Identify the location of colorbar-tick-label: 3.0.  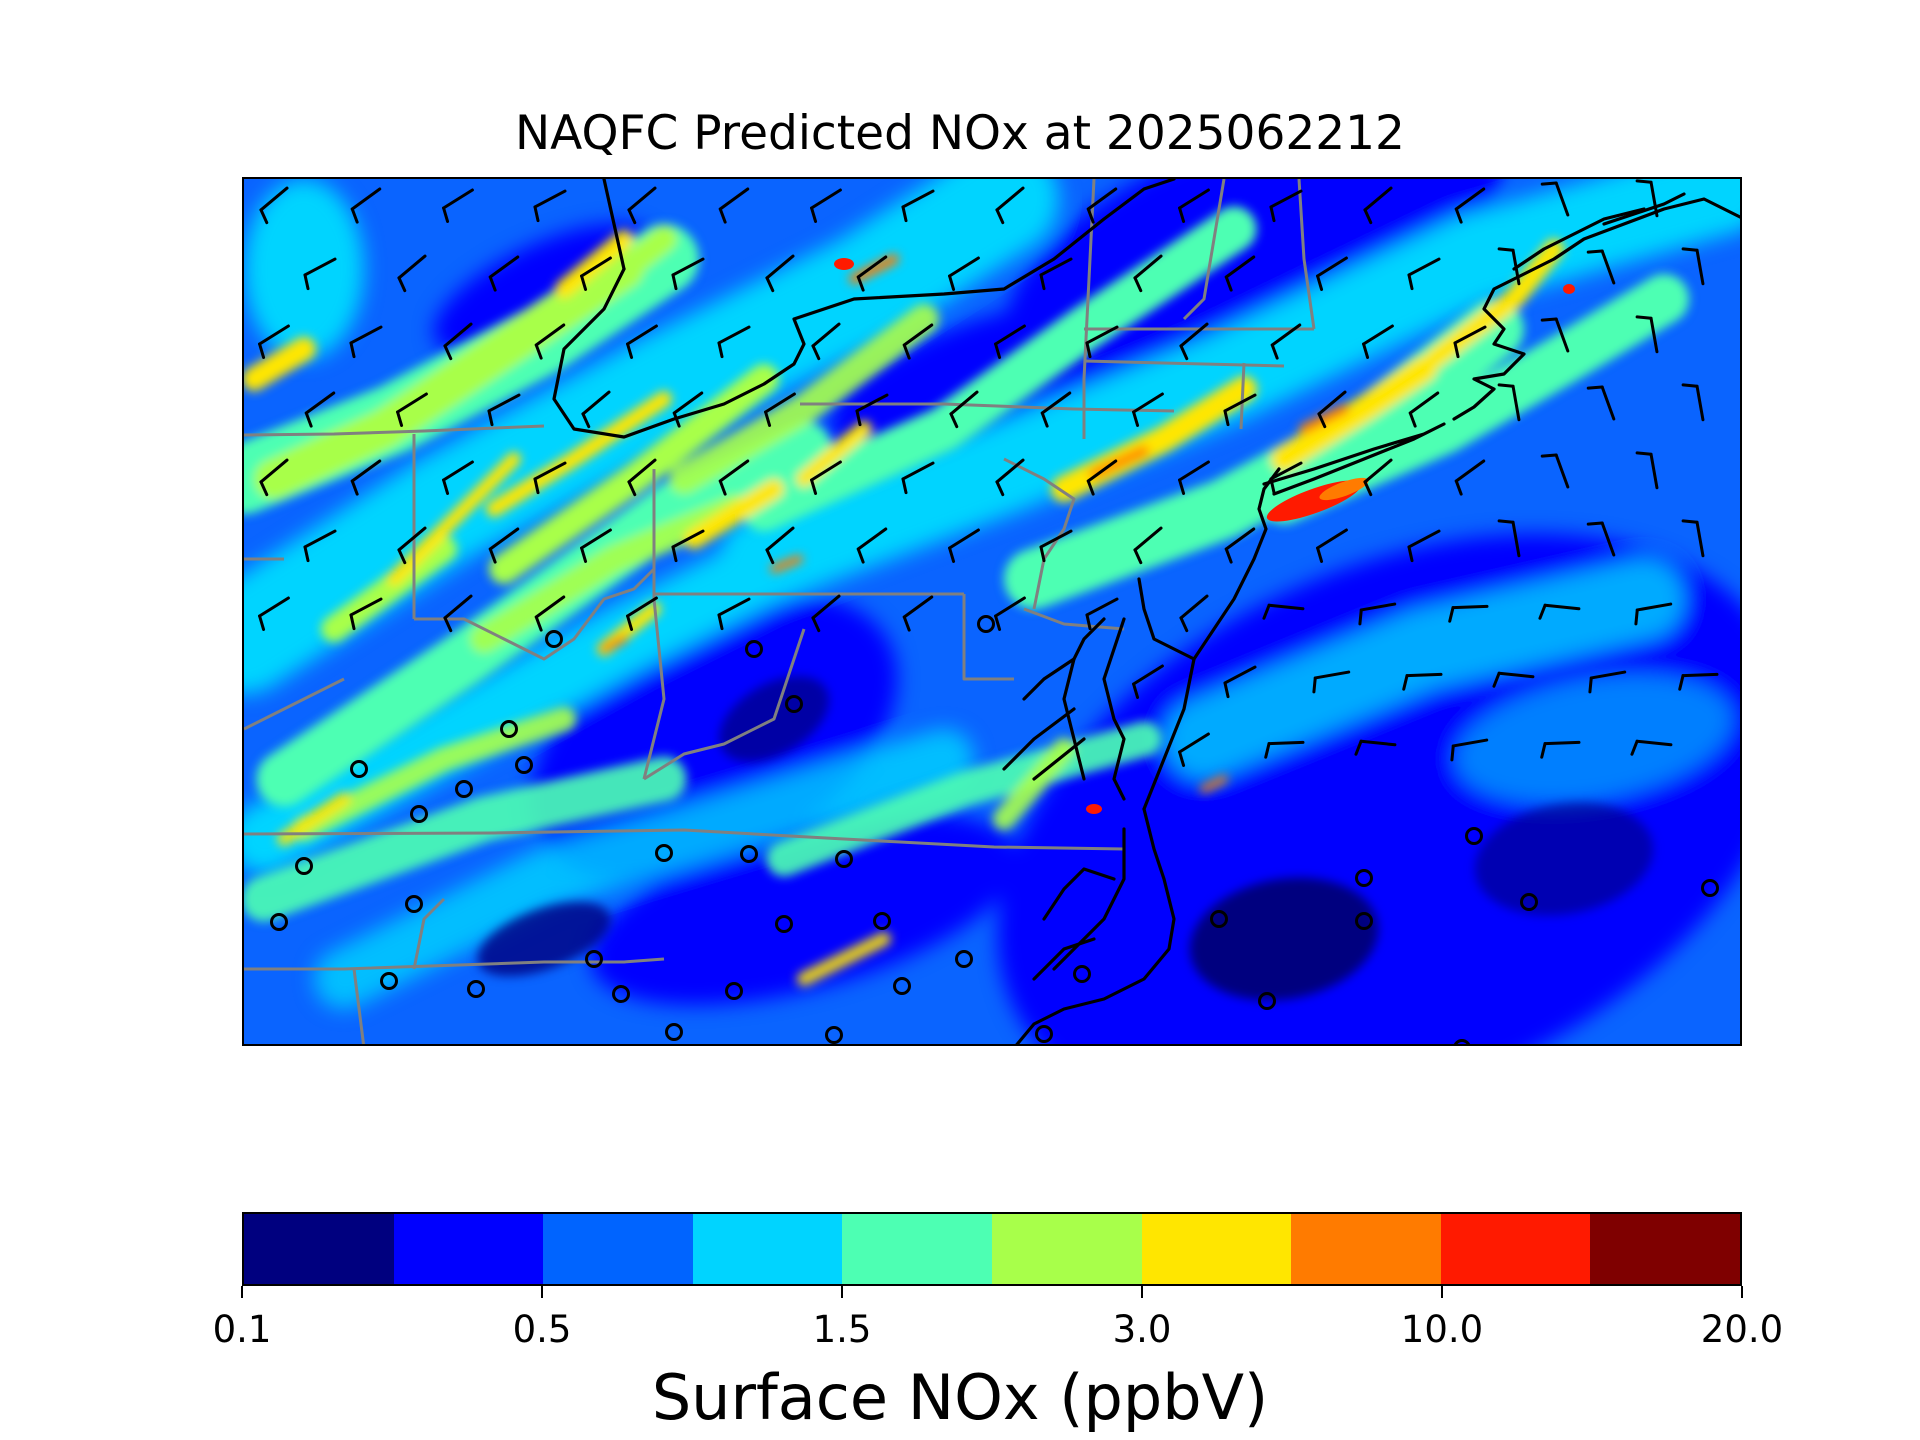
(1142, 1329).